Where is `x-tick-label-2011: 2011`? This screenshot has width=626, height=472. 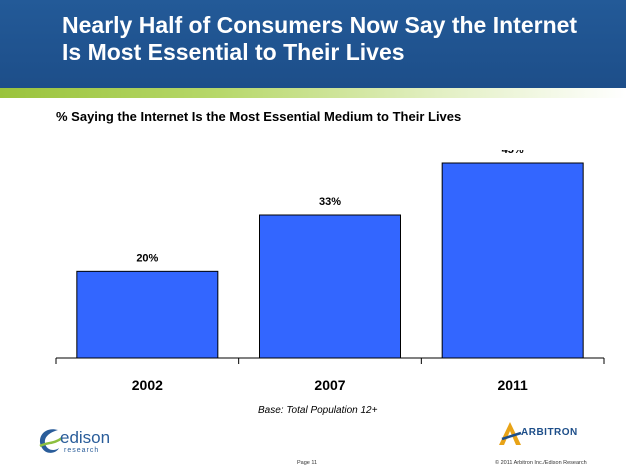
x-tick-label-2011: 2011 is located at coordinates (512, 385).